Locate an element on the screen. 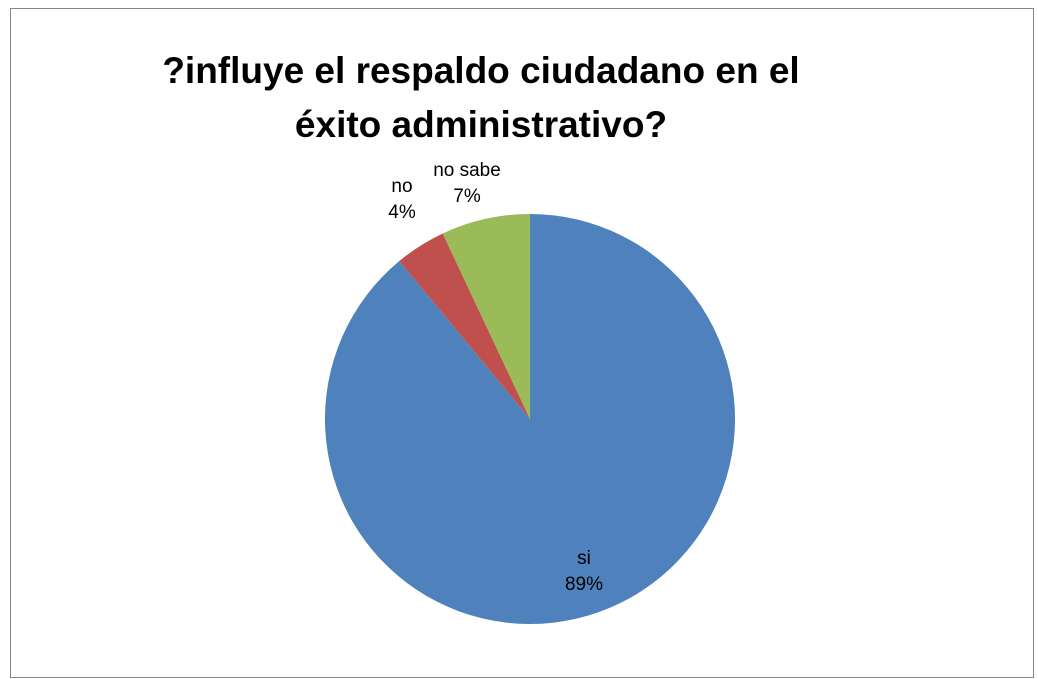 The width and height of the screenshot is (1038, 679). slice-category-label: no sabe is located at coordinates (467, 170).